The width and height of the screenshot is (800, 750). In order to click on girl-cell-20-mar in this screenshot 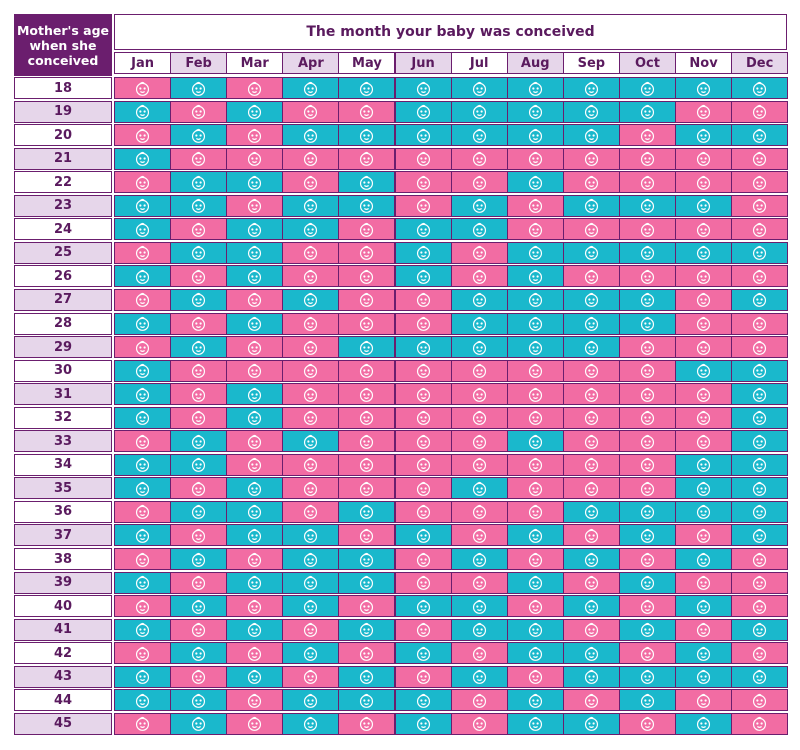, I will do `click(255, 135)`.